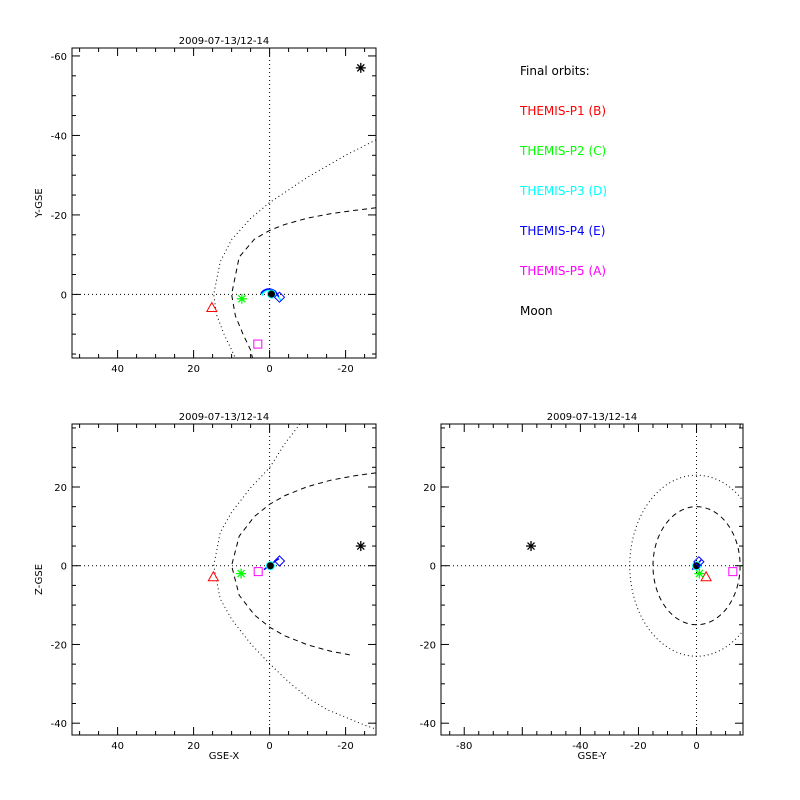 The width and height of the screenshot is (800, 800). Describe the element at coordinates (536, 311) in the screenshot. I see `legend-entry-moon: Moon` at that location.